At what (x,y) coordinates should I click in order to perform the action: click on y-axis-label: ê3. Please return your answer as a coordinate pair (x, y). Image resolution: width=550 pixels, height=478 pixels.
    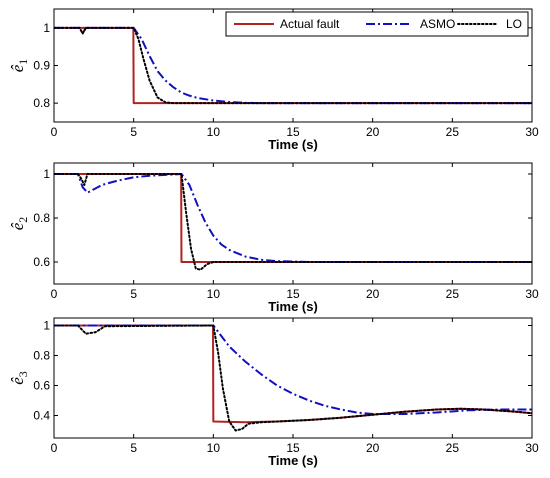
    Looking at the image, I should click on (19, 378).